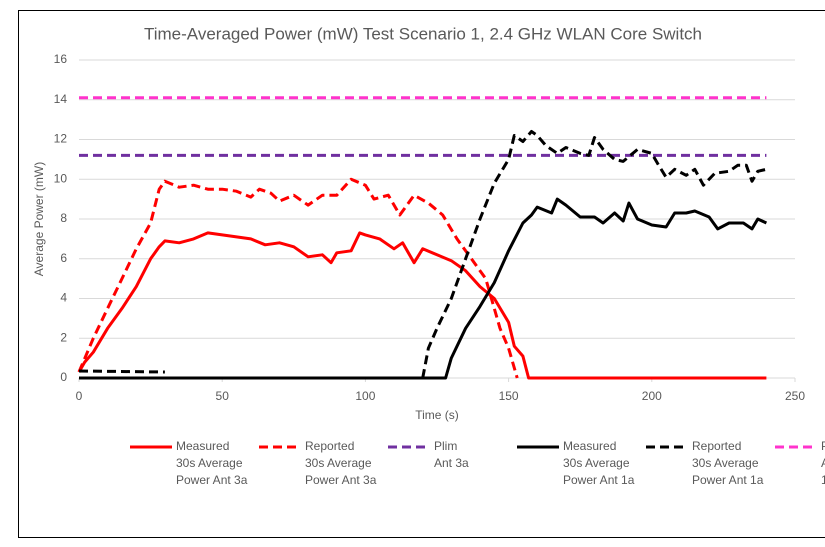  I want to click on x-axis-title: Time (s), so click(437, 415).